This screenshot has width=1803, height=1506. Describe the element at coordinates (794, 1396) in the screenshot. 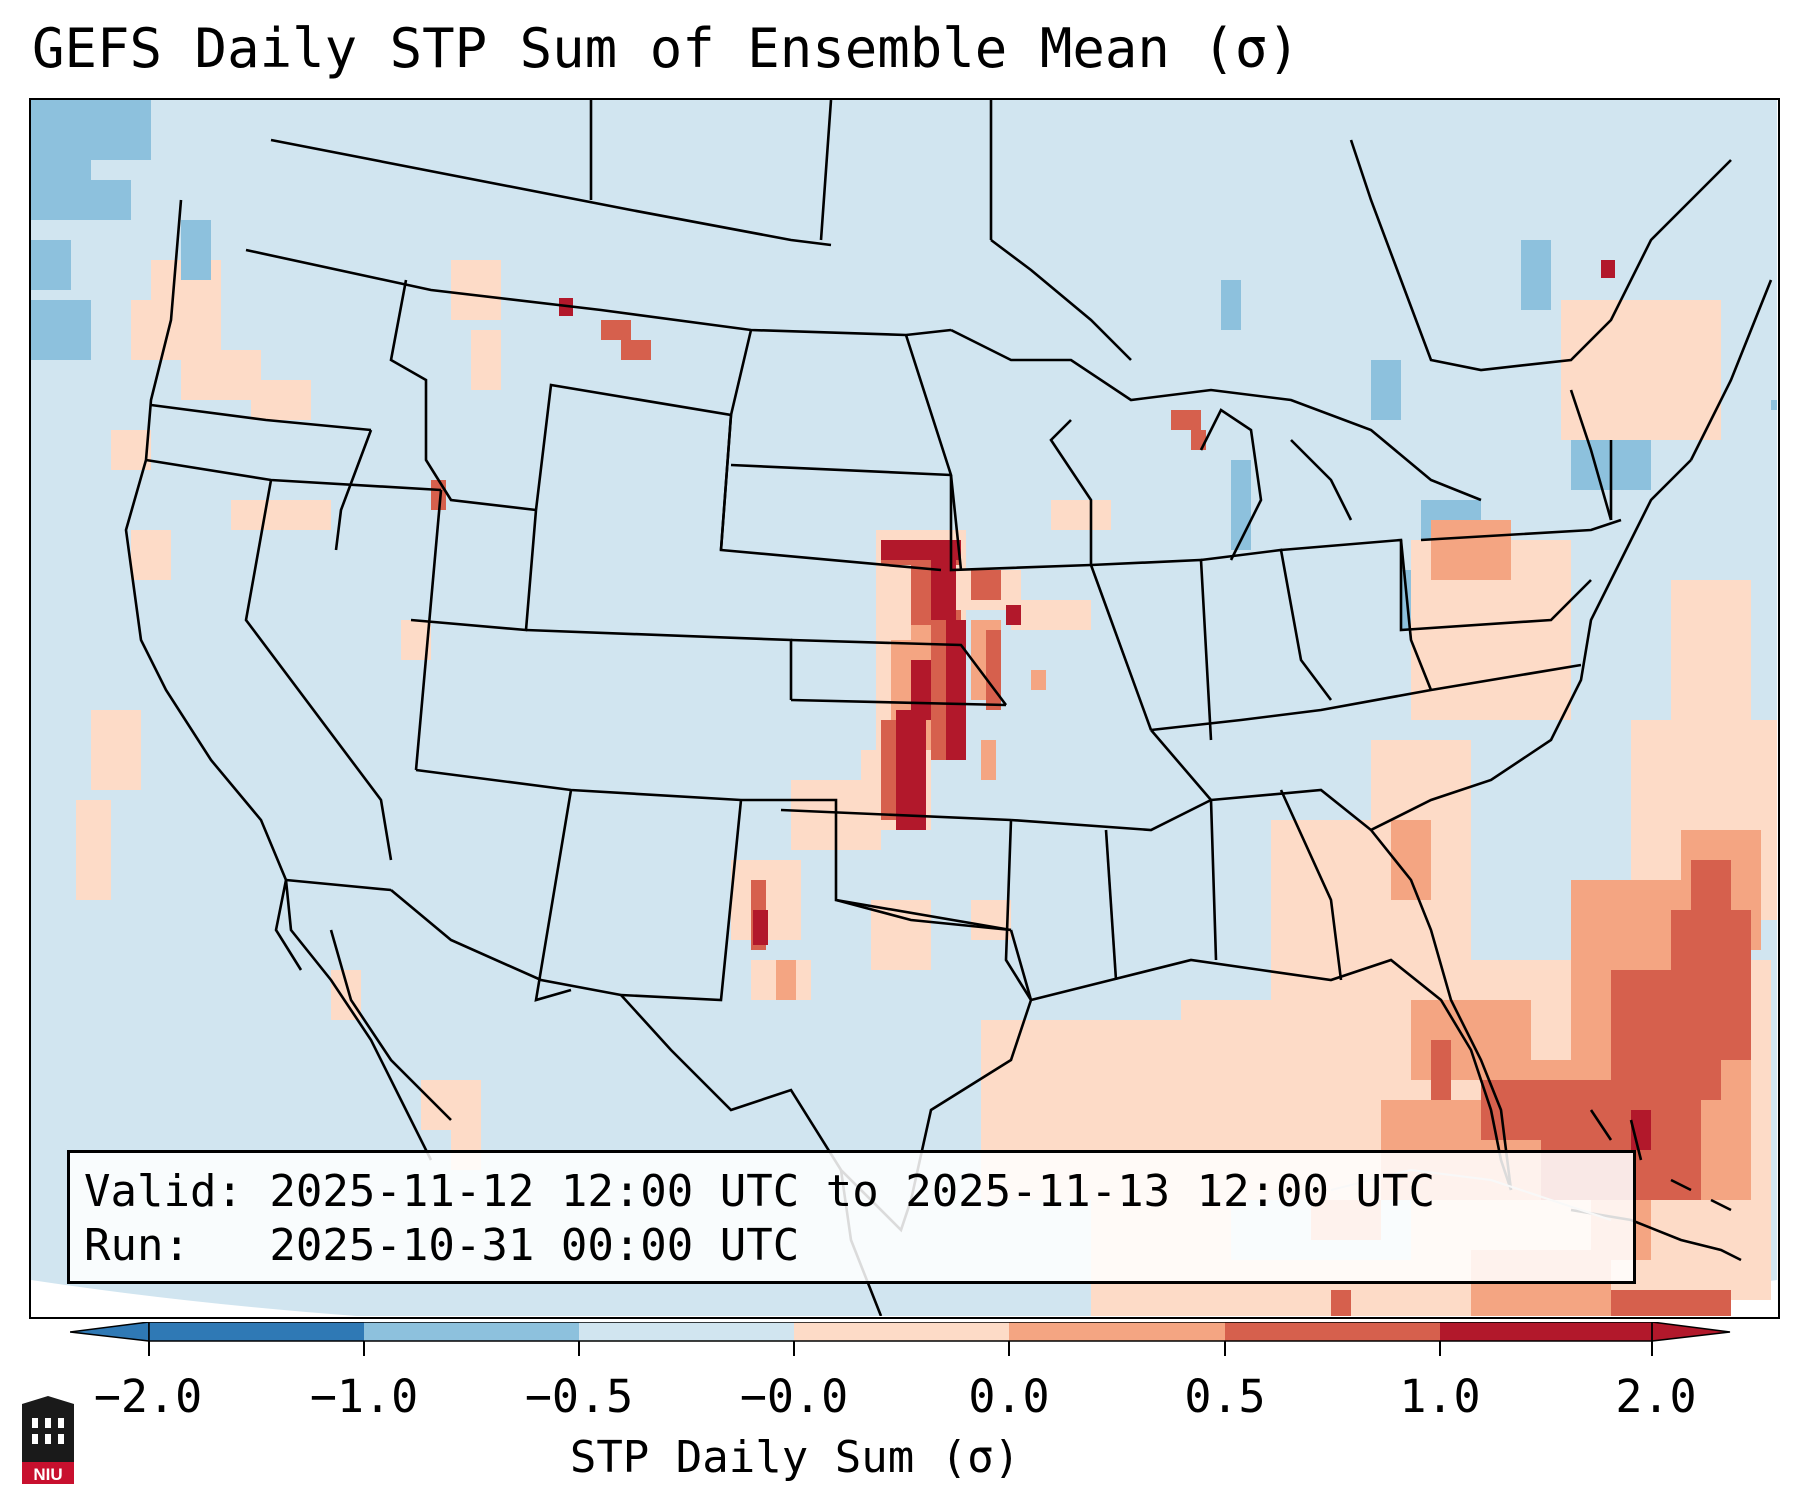

I see `colorbar-tick-label: −0.0` at that location.